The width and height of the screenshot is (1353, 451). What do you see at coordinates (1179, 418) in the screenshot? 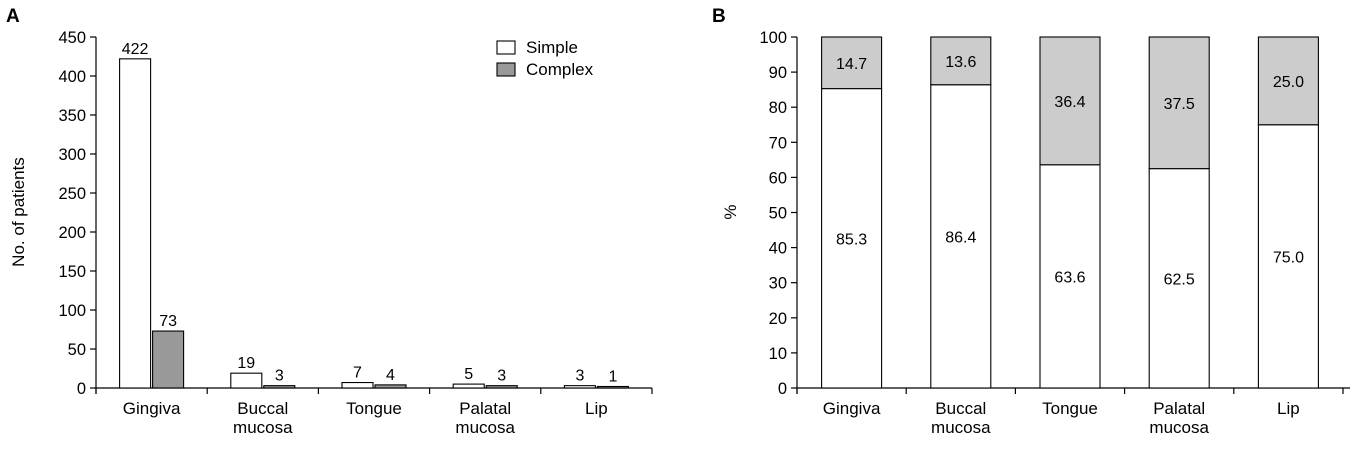
I see `b-category-label-palatal-mucosa: Palatal mucosa` at bounding box center [1179, 418].